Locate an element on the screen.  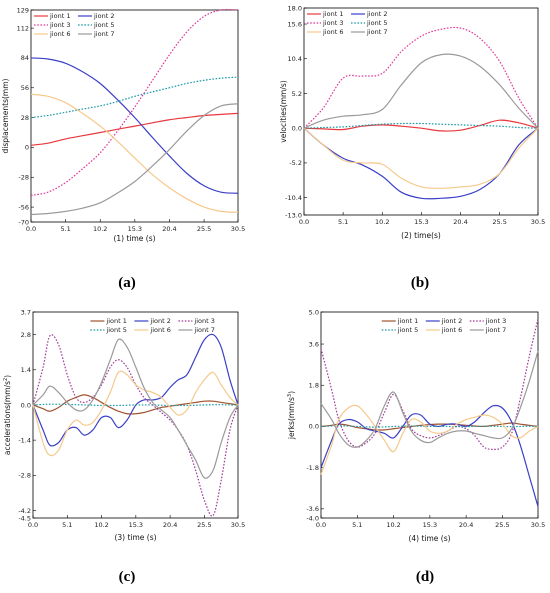
legend-label-acc1: jiont 1 is located at coordinates (115, 321).